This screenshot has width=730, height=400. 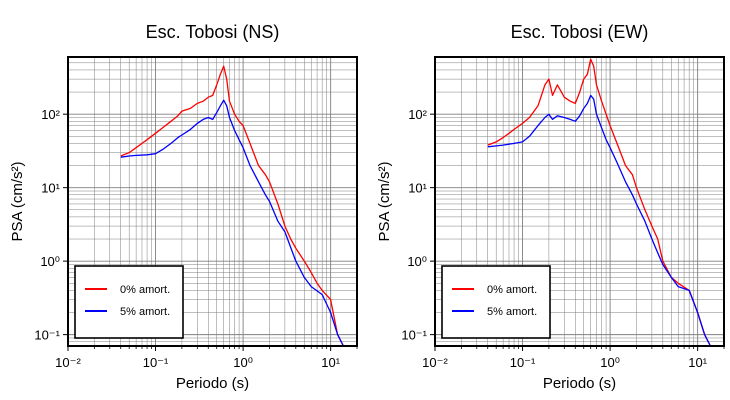 What do you see at coordinates (213, 32) in the screenshot?
I see `chart-title: Esc. Tobosi (NS)` at bounding box center [213, 32].